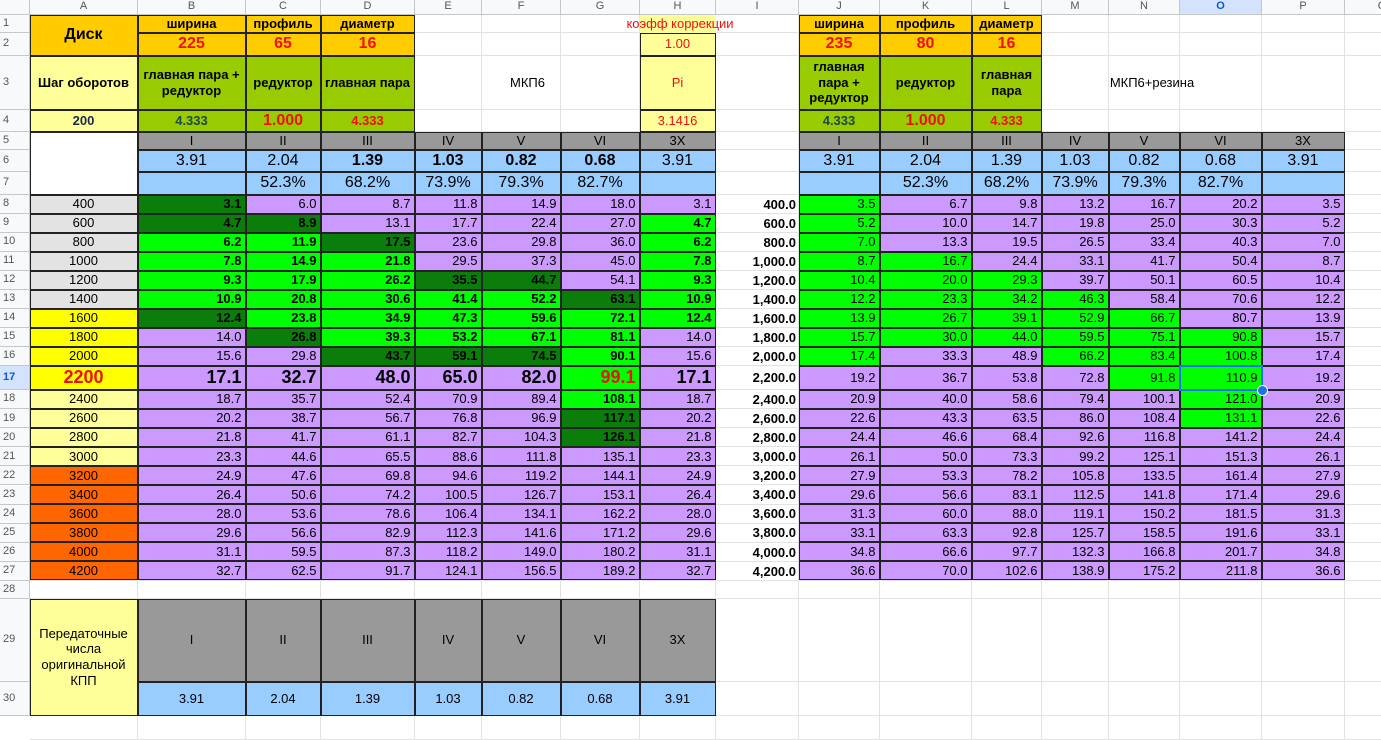 The image size is (1381, 740). I want to click on column-header: M, so click(1075, 7).